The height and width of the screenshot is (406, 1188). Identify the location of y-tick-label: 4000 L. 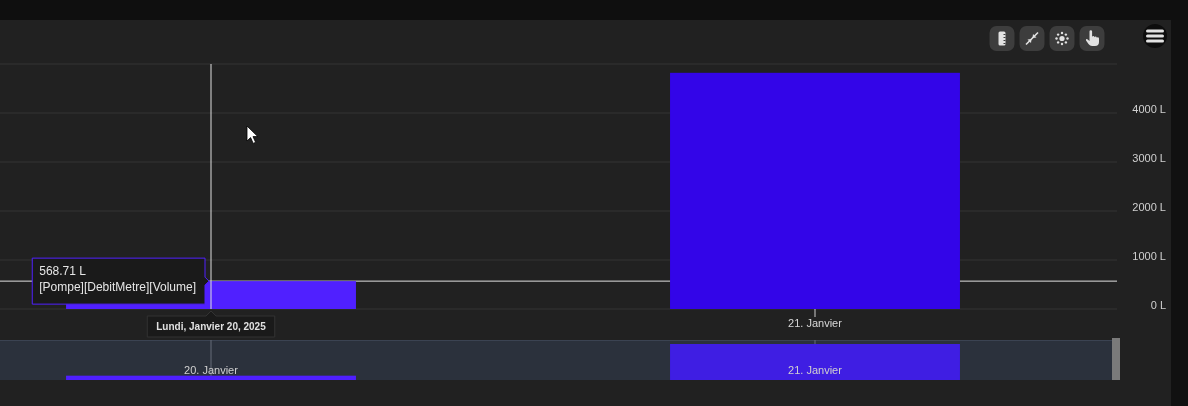
(1149, 108).